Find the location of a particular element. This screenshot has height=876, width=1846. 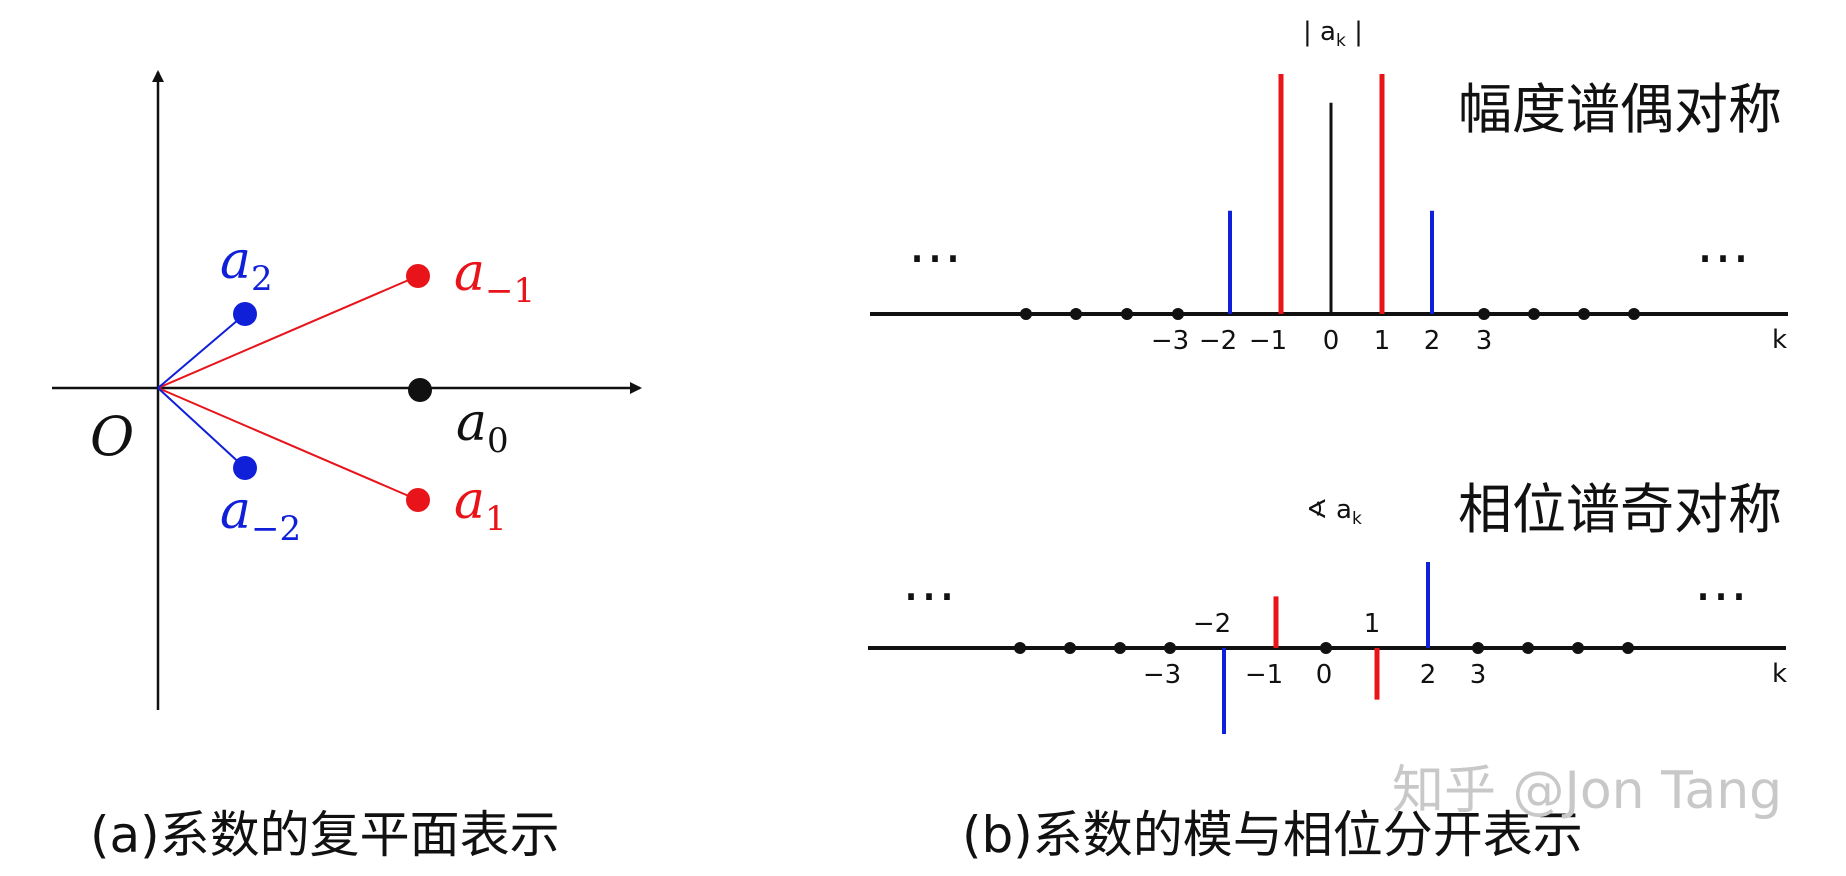

phase-tick-labels: −3 −1 0 2 3 −2 1 is located at coordinates (1314, 649).